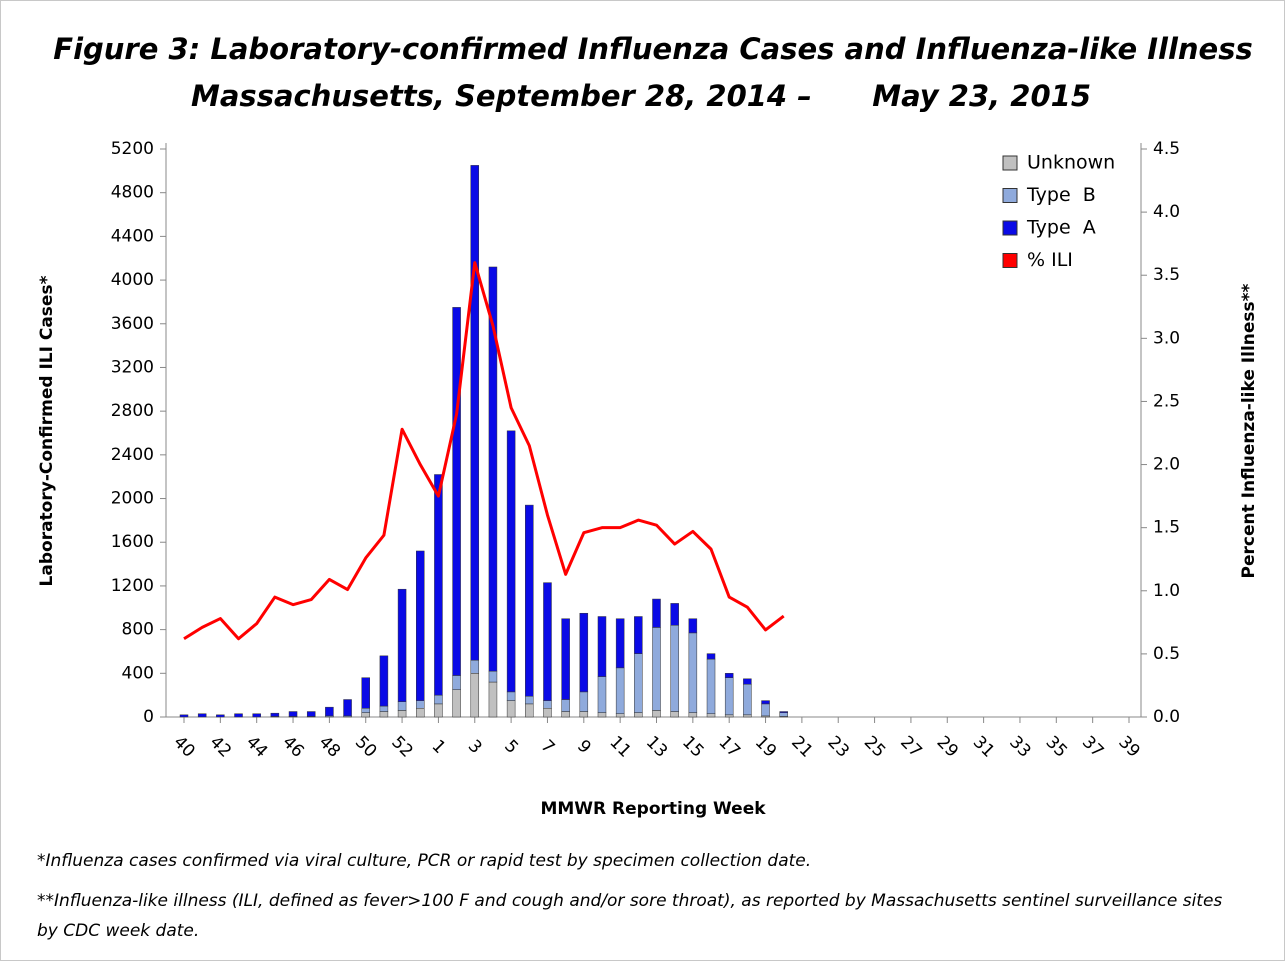 This screenshot has height=961, width=1285. What do you see at coordinates (132, 236) in the screenshot?
I see `y-tick-label: 4400` at bounding box center [132, 236].